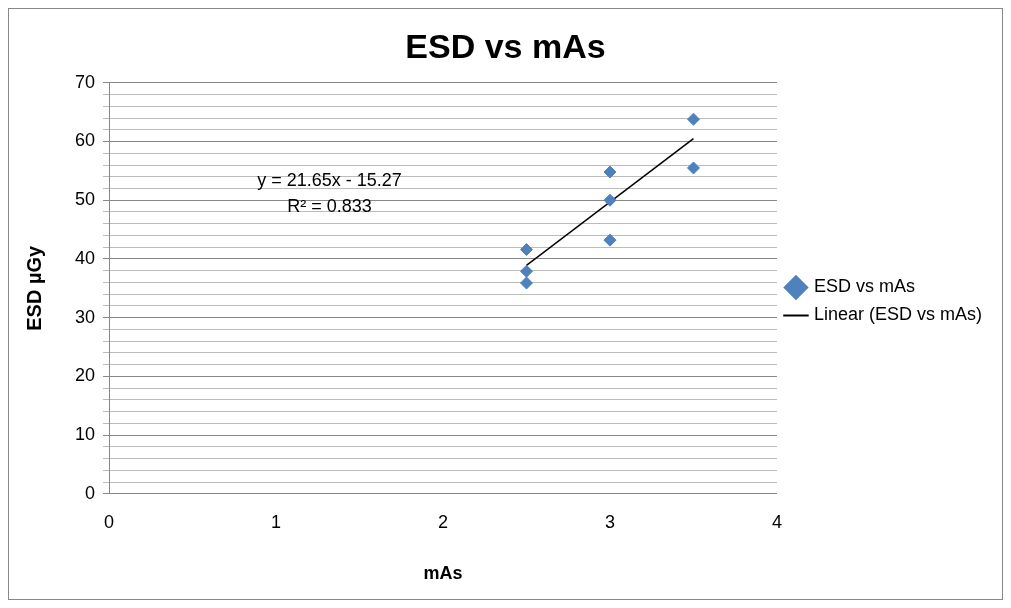 Image resolution: width=1011 pixels, height=608 pixels. Describe the element at coordinates (85, 199) in the screenshot. I see `y-tick-label: 50` at that location.